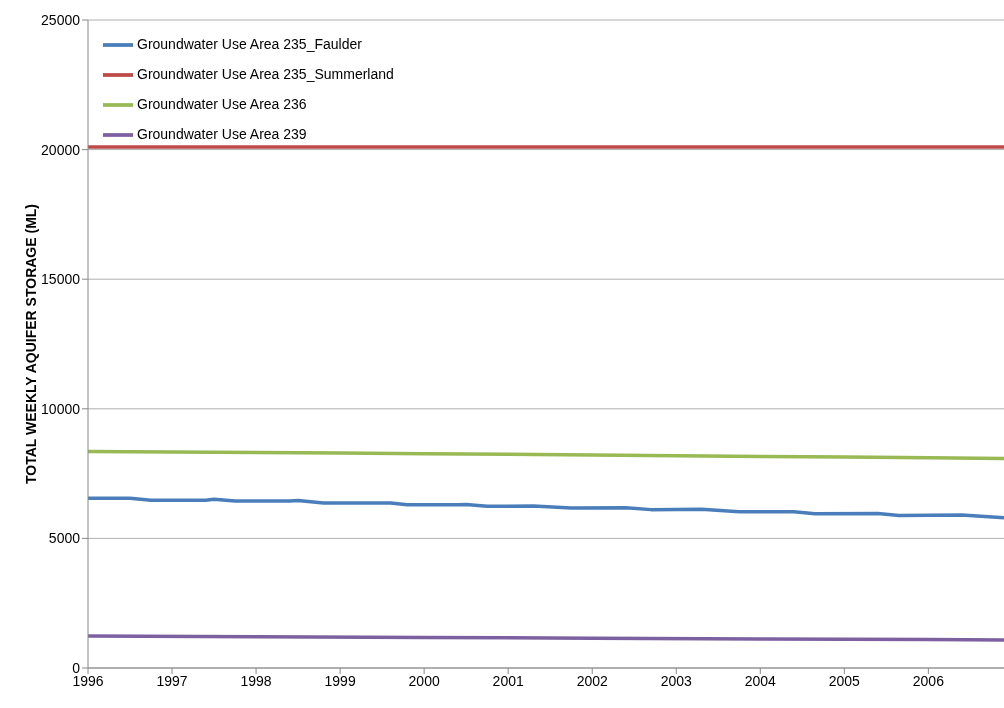  Describe the element at coordinates (265, 74) in the screenshot. I see `legend-label: Groundwater Use Area 235_Summerland` at that location.